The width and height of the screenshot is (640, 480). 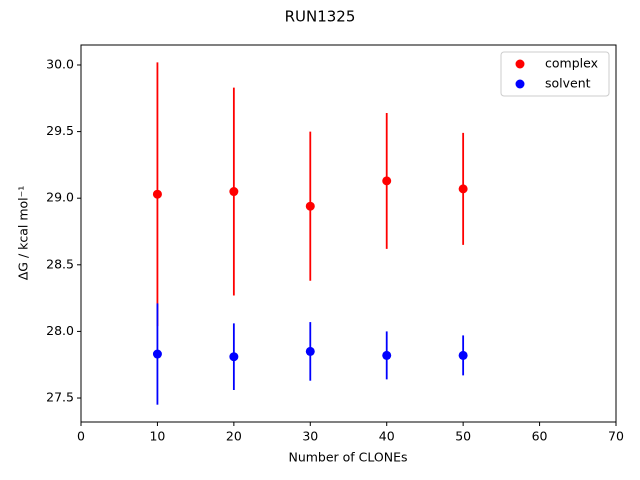 I want to click on x-tick-label: 50, so click(x=463, y=436).